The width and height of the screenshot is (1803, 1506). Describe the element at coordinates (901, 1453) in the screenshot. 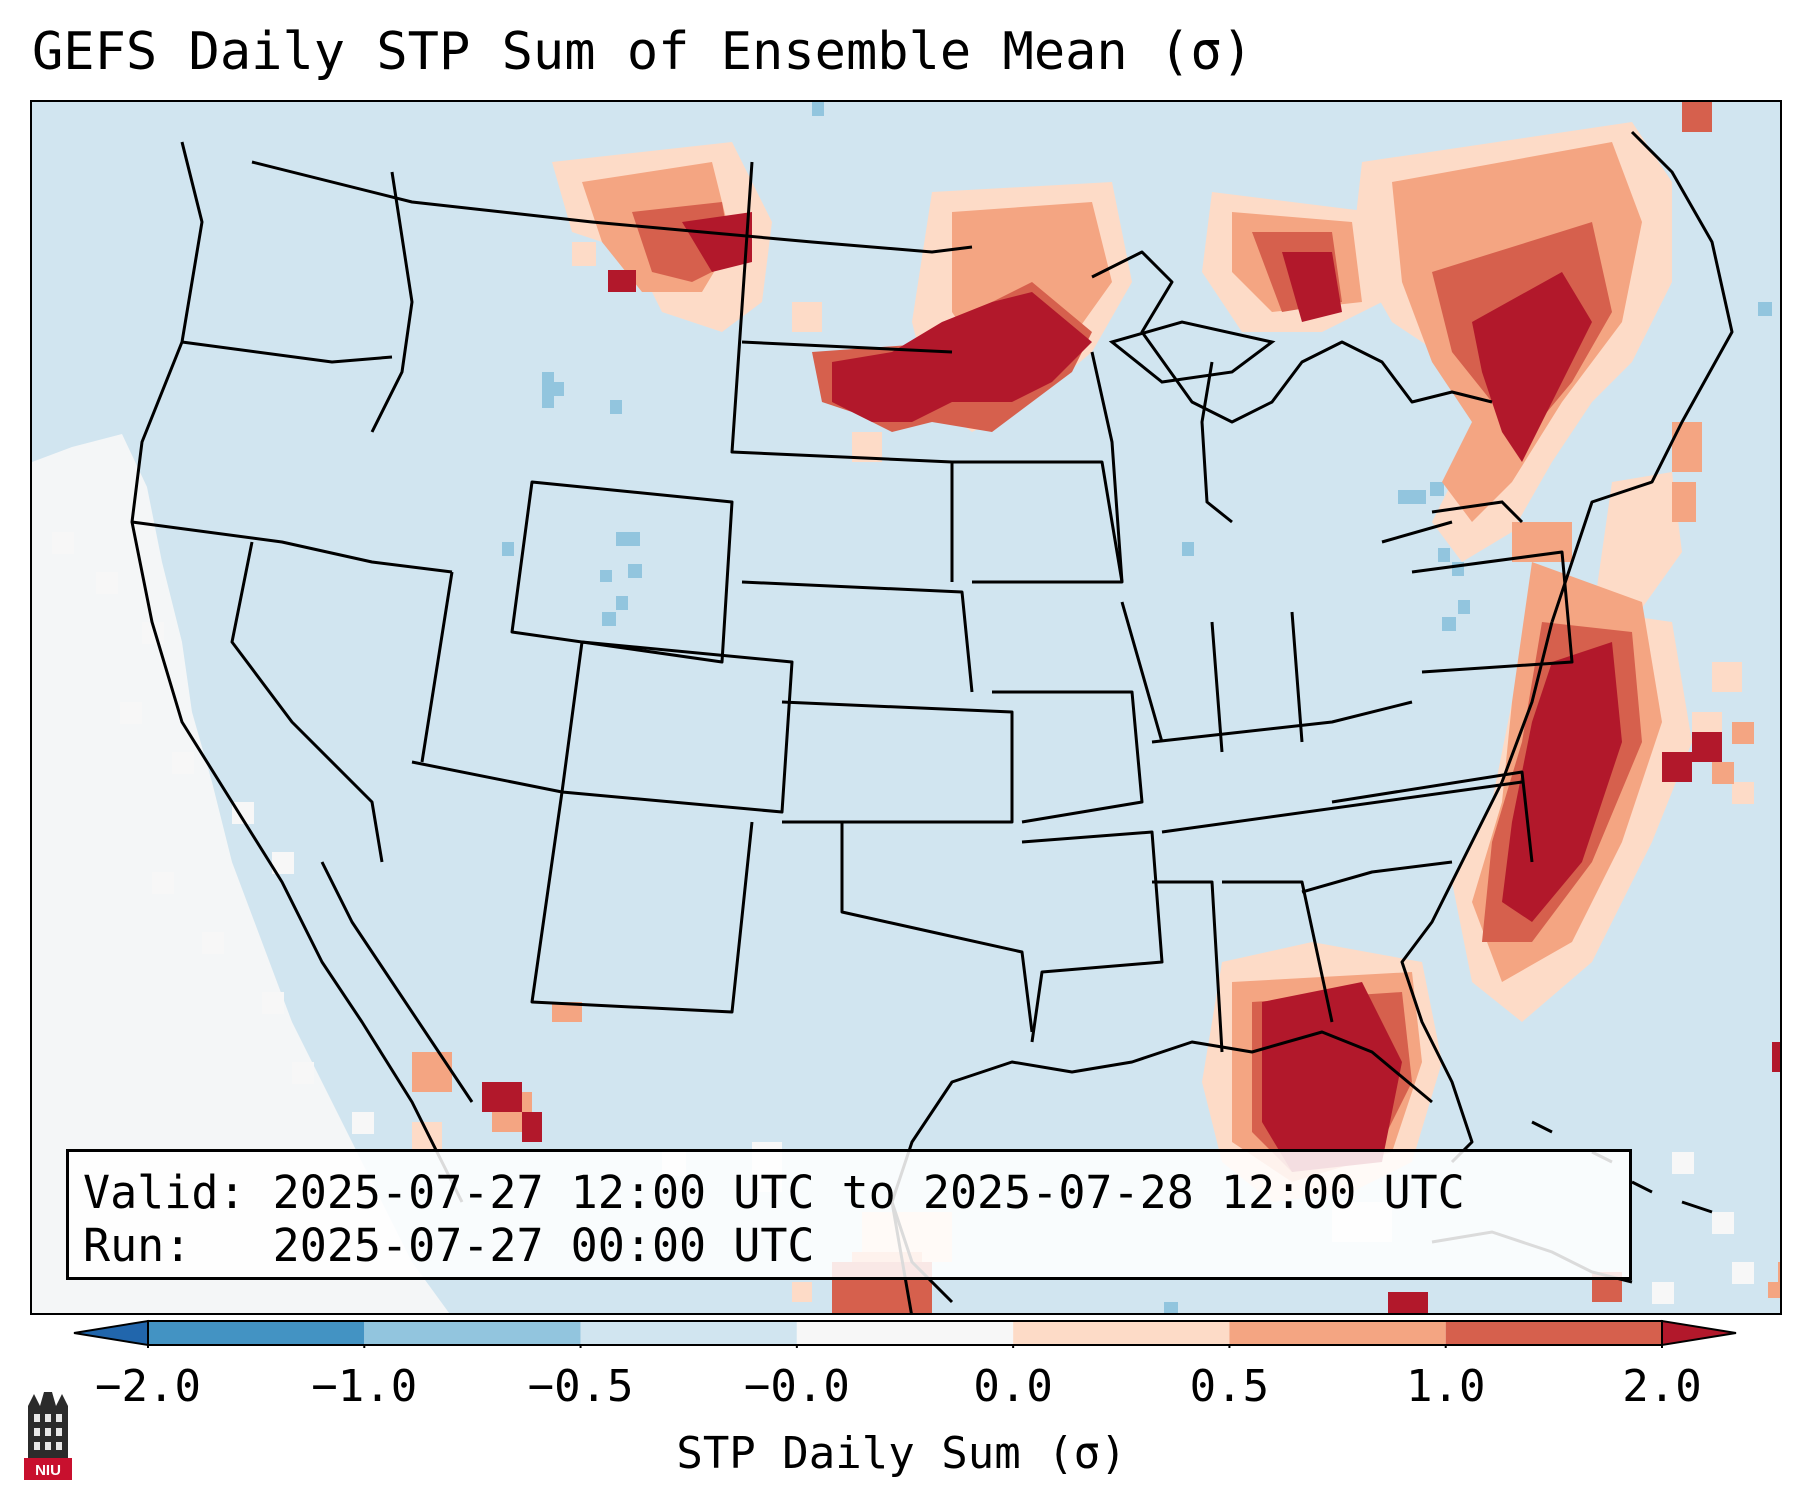

I see `colorbar-label: STP Daily Sum (σ)` at that location.